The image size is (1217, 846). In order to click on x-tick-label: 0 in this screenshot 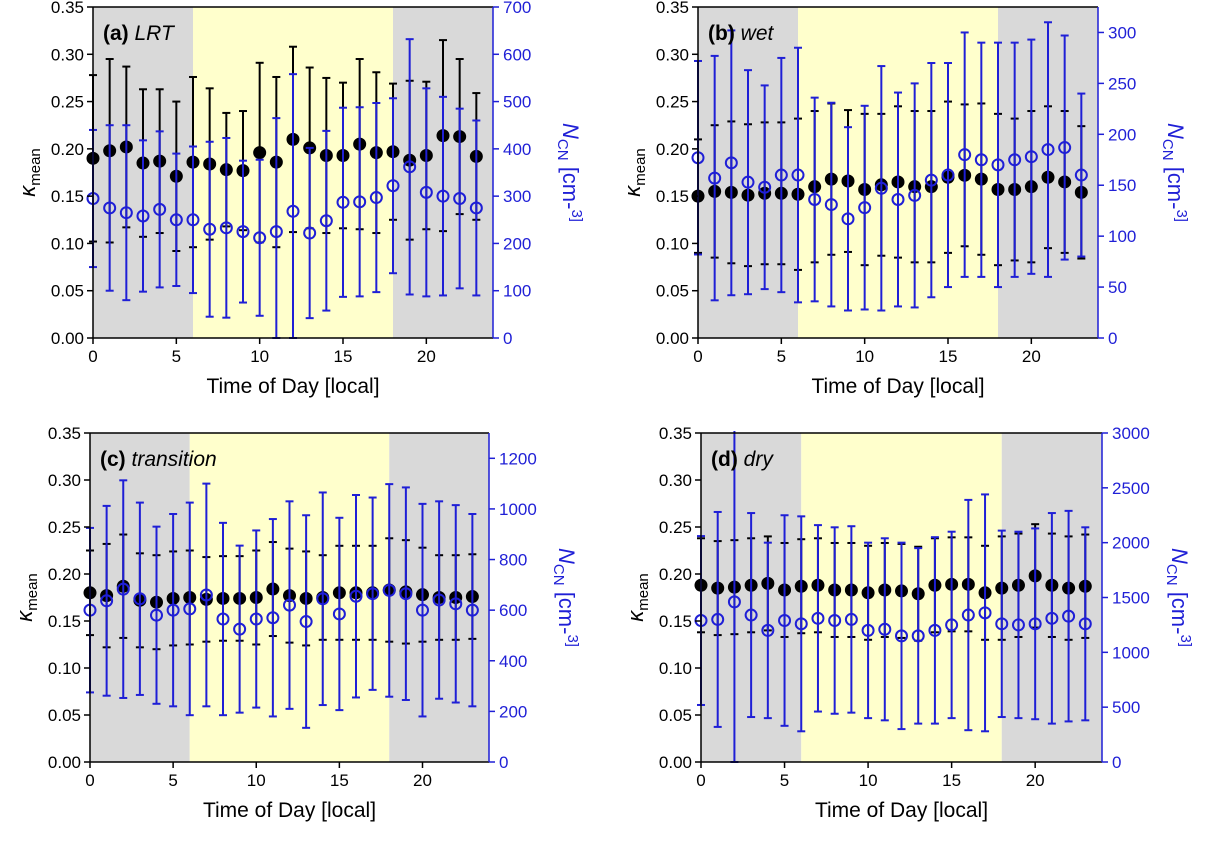, I will do `click(89, 780)`.